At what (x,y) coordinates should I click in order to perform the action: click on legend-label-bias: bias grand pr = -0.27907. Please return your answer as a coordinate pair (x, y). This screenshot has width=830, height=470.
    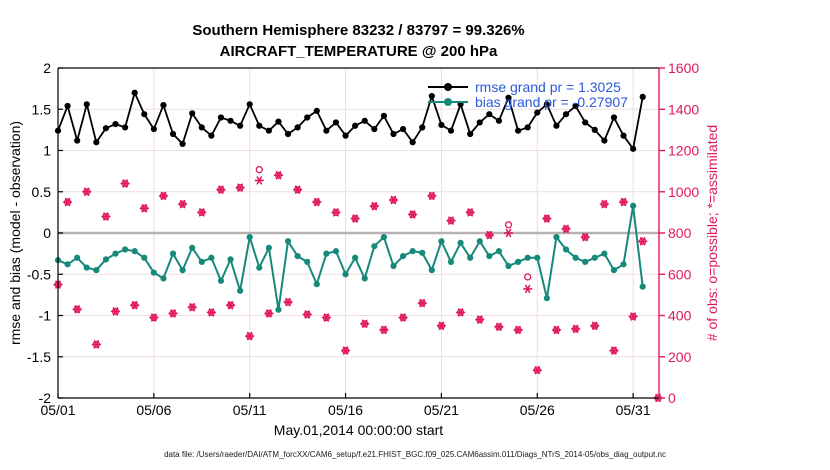
    Looking at the image, I should click on (551, 102).